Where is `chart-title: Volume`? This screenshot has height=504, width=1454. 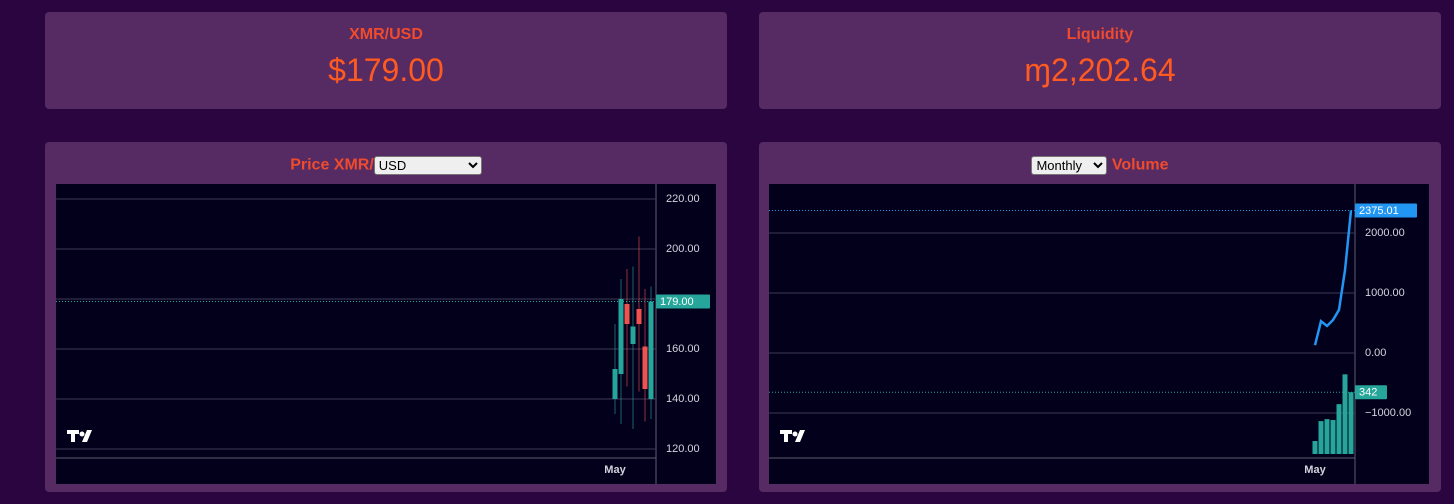 chart-title: Volume is located at coordinates (1140, 165).